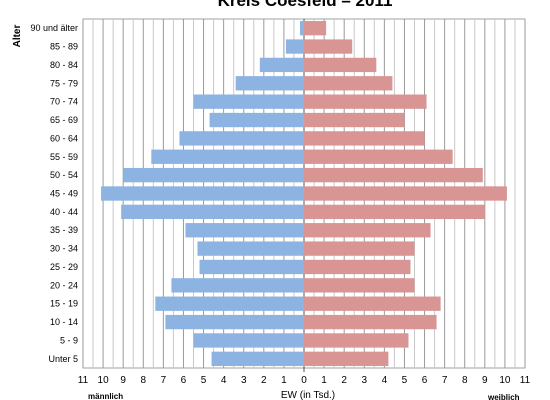 This screenshot has width=550, height=400. Describe the element at coordinates (305, 5) in the screenshot. I see `chart-title: Kreis Coesfeld – 2011` at that location.